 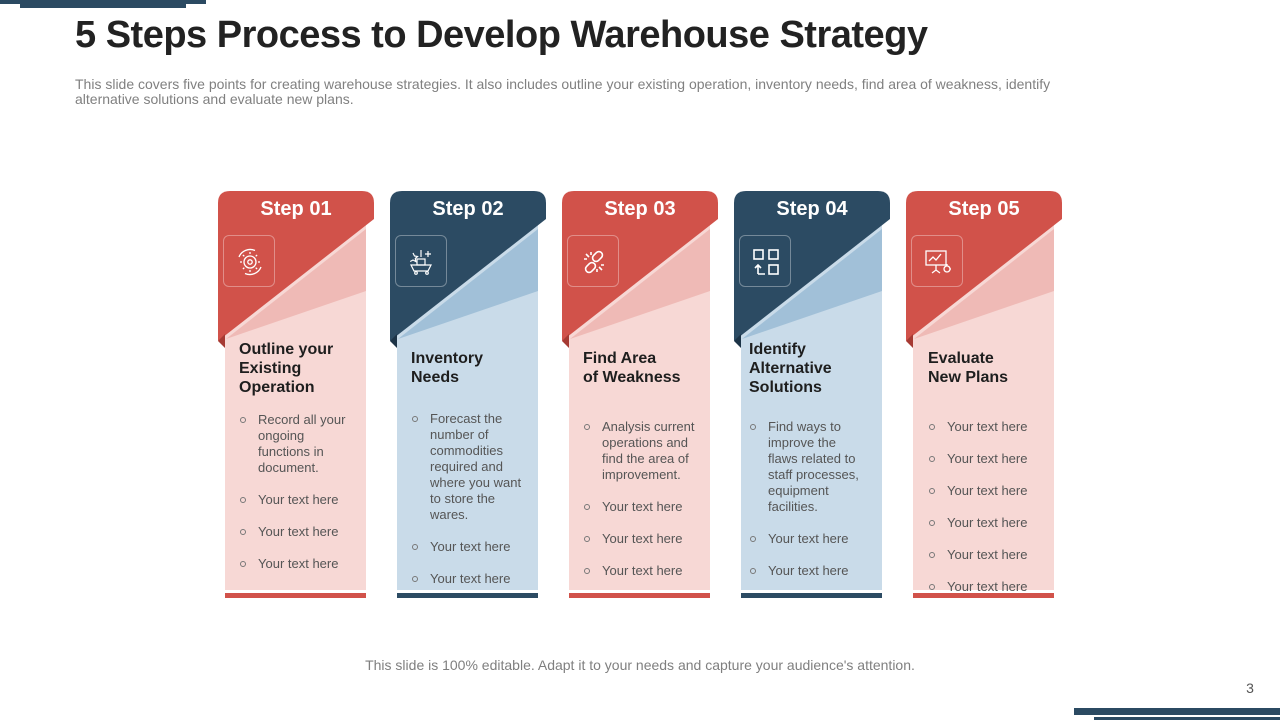 What do you see at coordinates (812, 209) in the screenshot?
I see `step-label: Step 04` at bounding box center [812, 209].